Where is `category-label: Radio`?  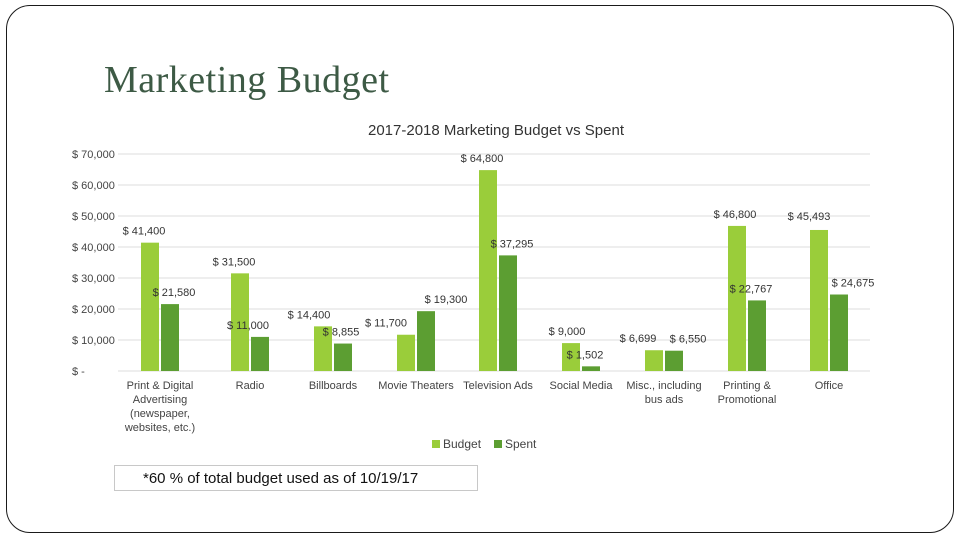
category-label: Radio is located at coordinates (250, 386).